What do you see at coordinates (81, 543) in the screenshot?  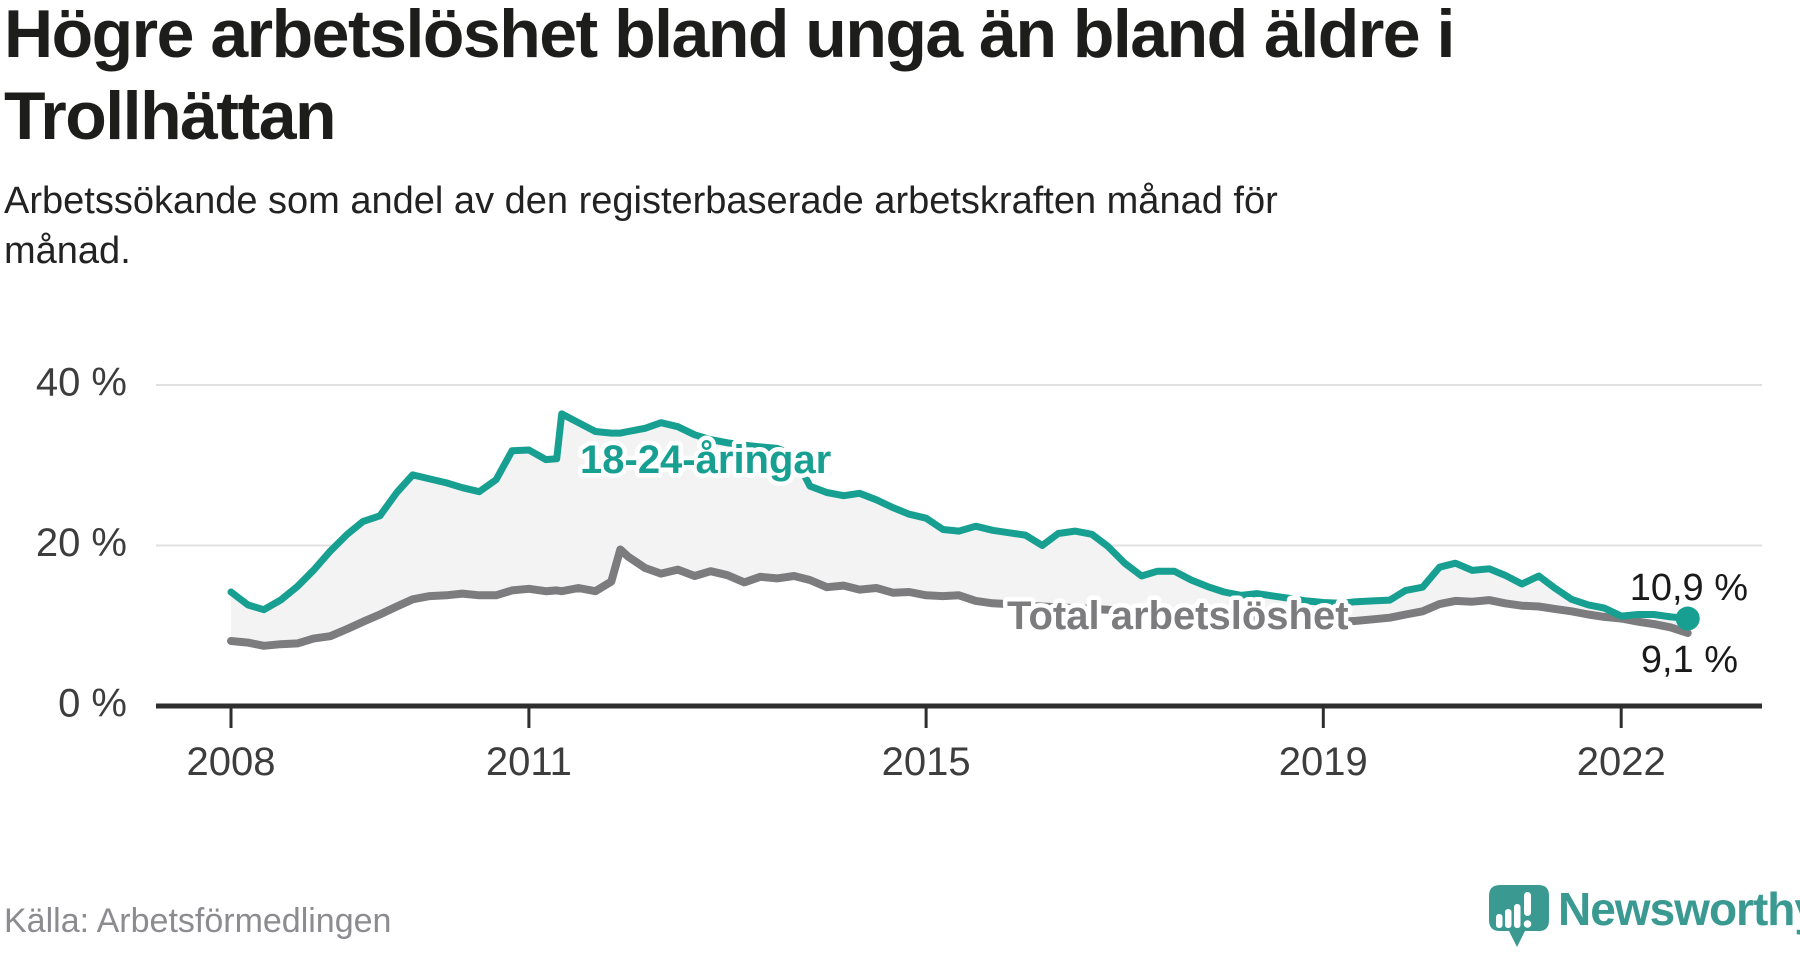 I see `y-tick-label: 20 %` at bounding box center [81, 543].